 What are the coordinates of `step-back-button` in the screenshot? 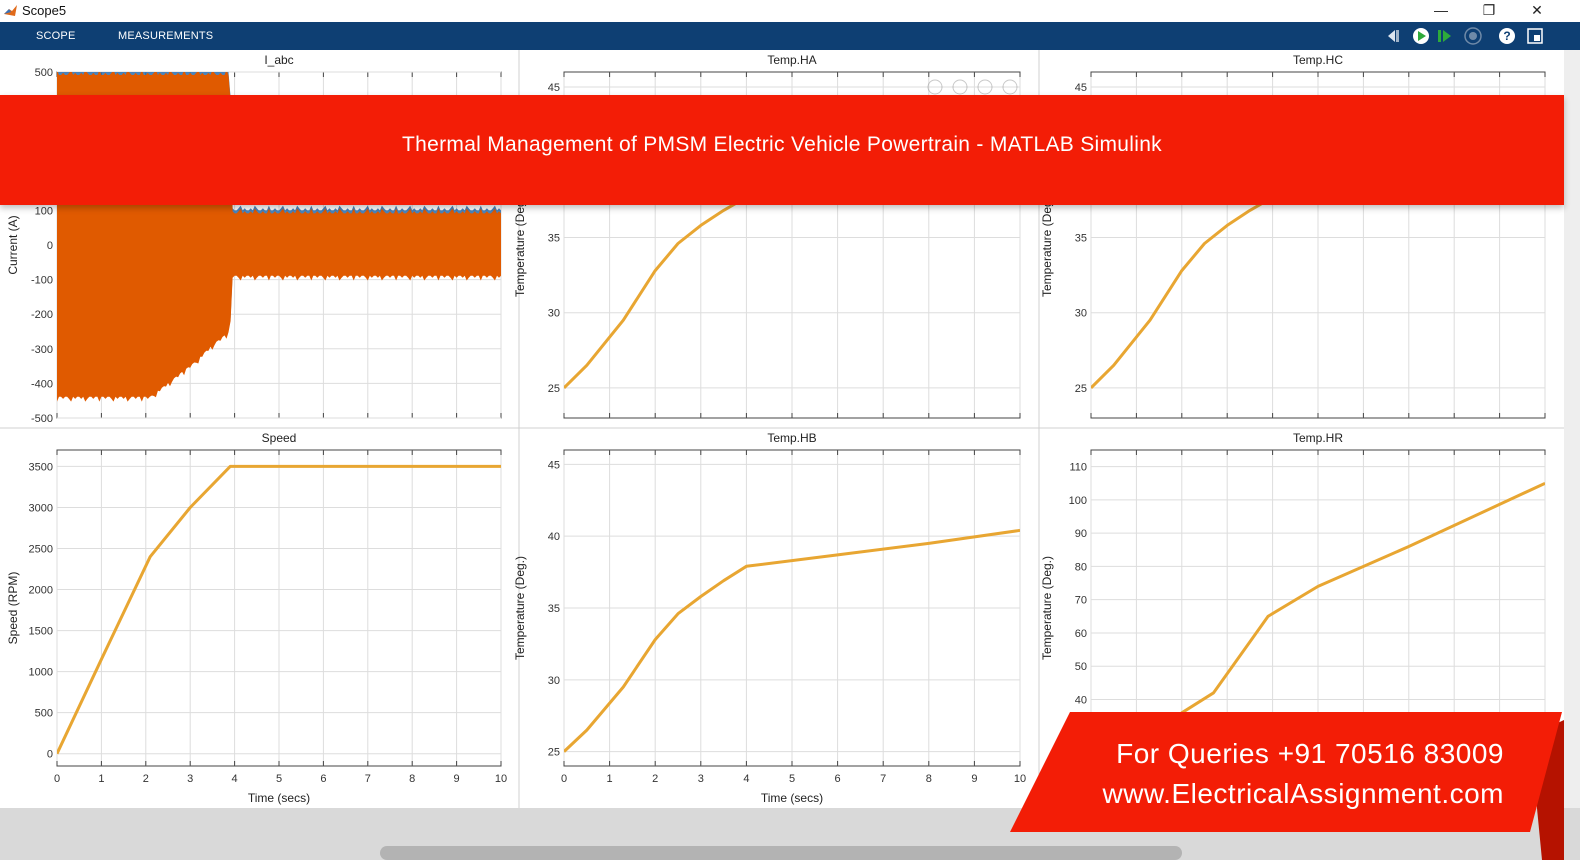 It's located at (1395, 36).